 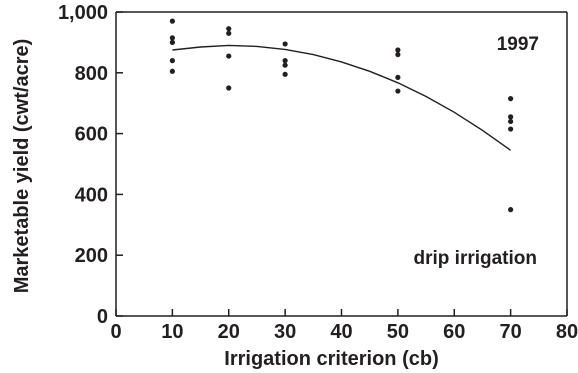 I want to click on x-tick-label: 60, so click(x=454, y=332).